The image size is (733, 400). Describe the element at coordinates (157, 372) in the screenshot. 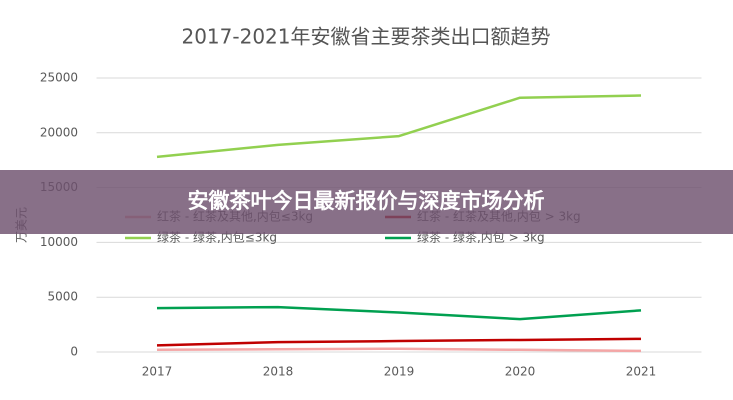

I see `x-tick-label: 2017` at that location.